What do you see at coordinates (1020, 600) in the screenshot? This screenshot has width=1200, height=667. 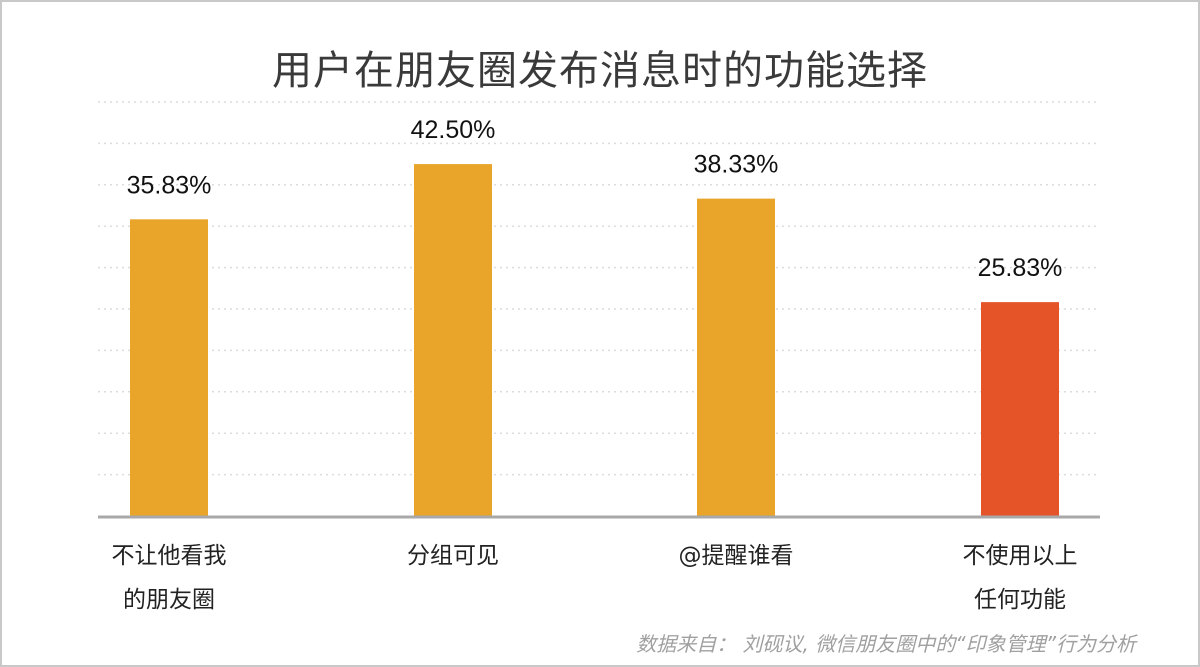 I see `category-label-line: 任何功能` at bounding box center [1020, 600].